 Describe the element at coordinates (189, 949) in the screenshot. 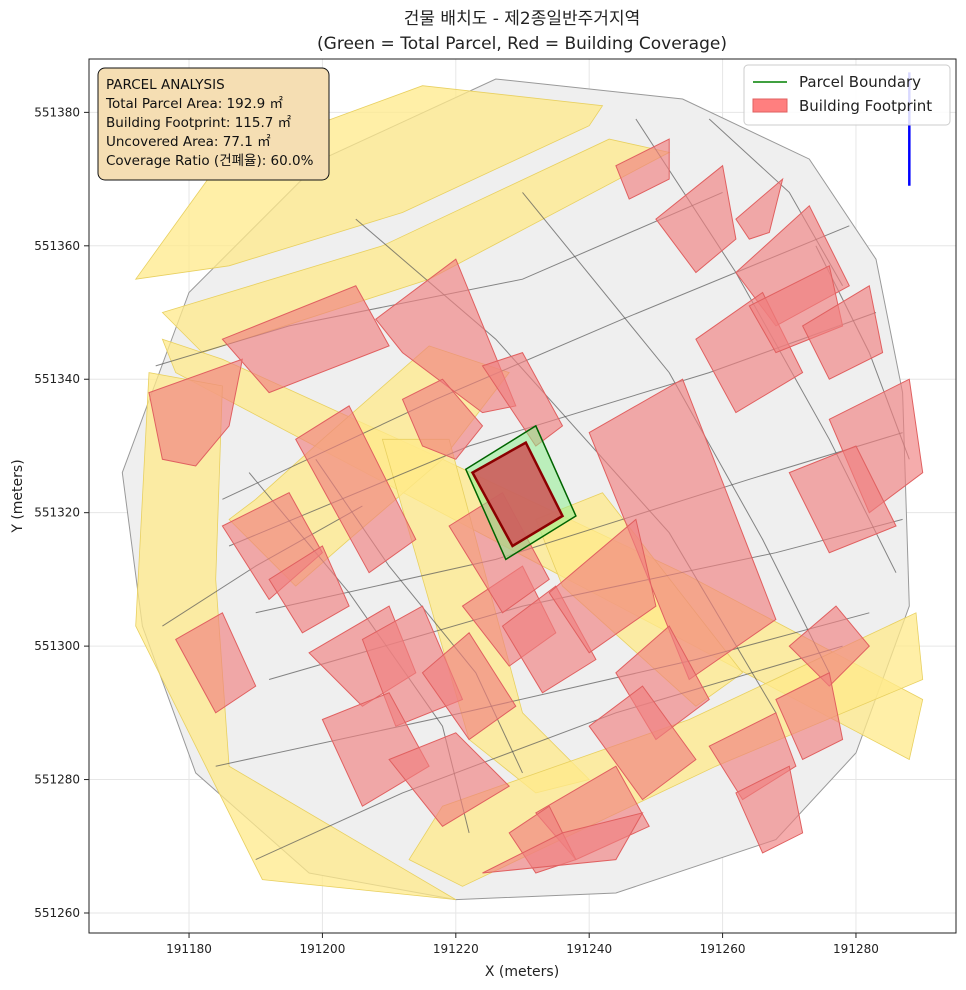

I see `x-tick-label-0: 191180` at that location.